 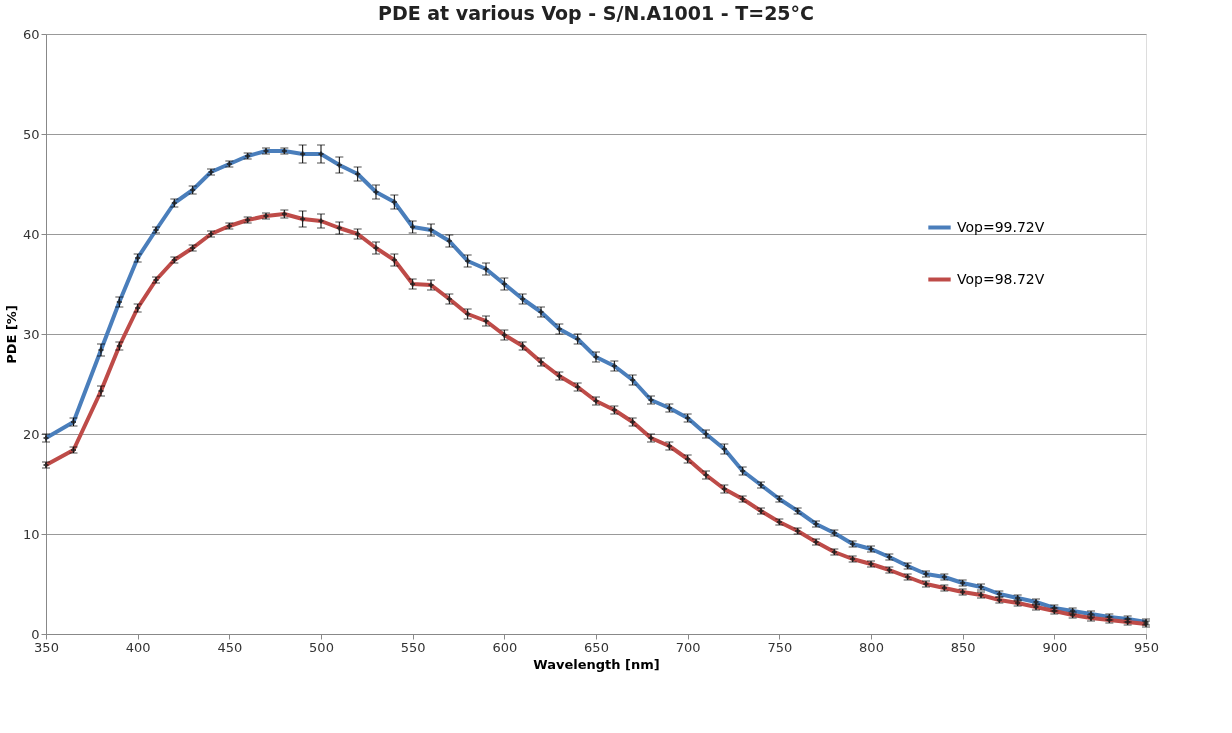 I want to click on x-tick-label: 800, so click(x=871, y=647).